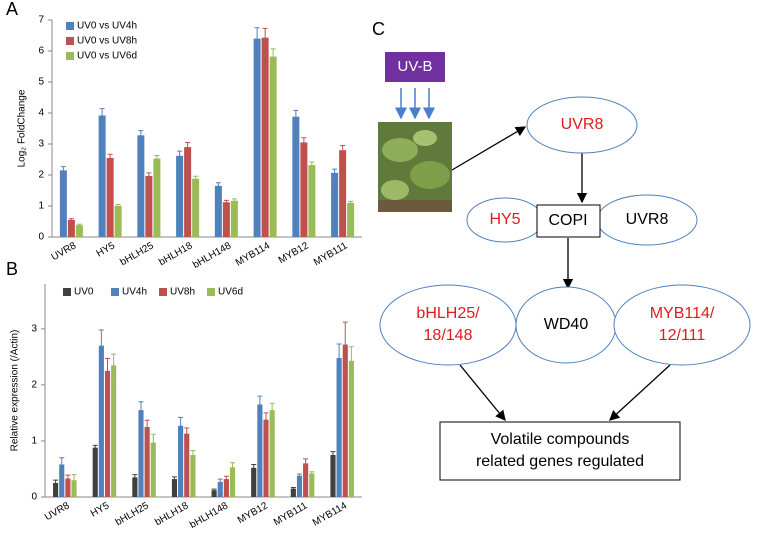 This screenshot has width=758, height=538. I want to click on y-tick-label: 7, so click(41, 20).